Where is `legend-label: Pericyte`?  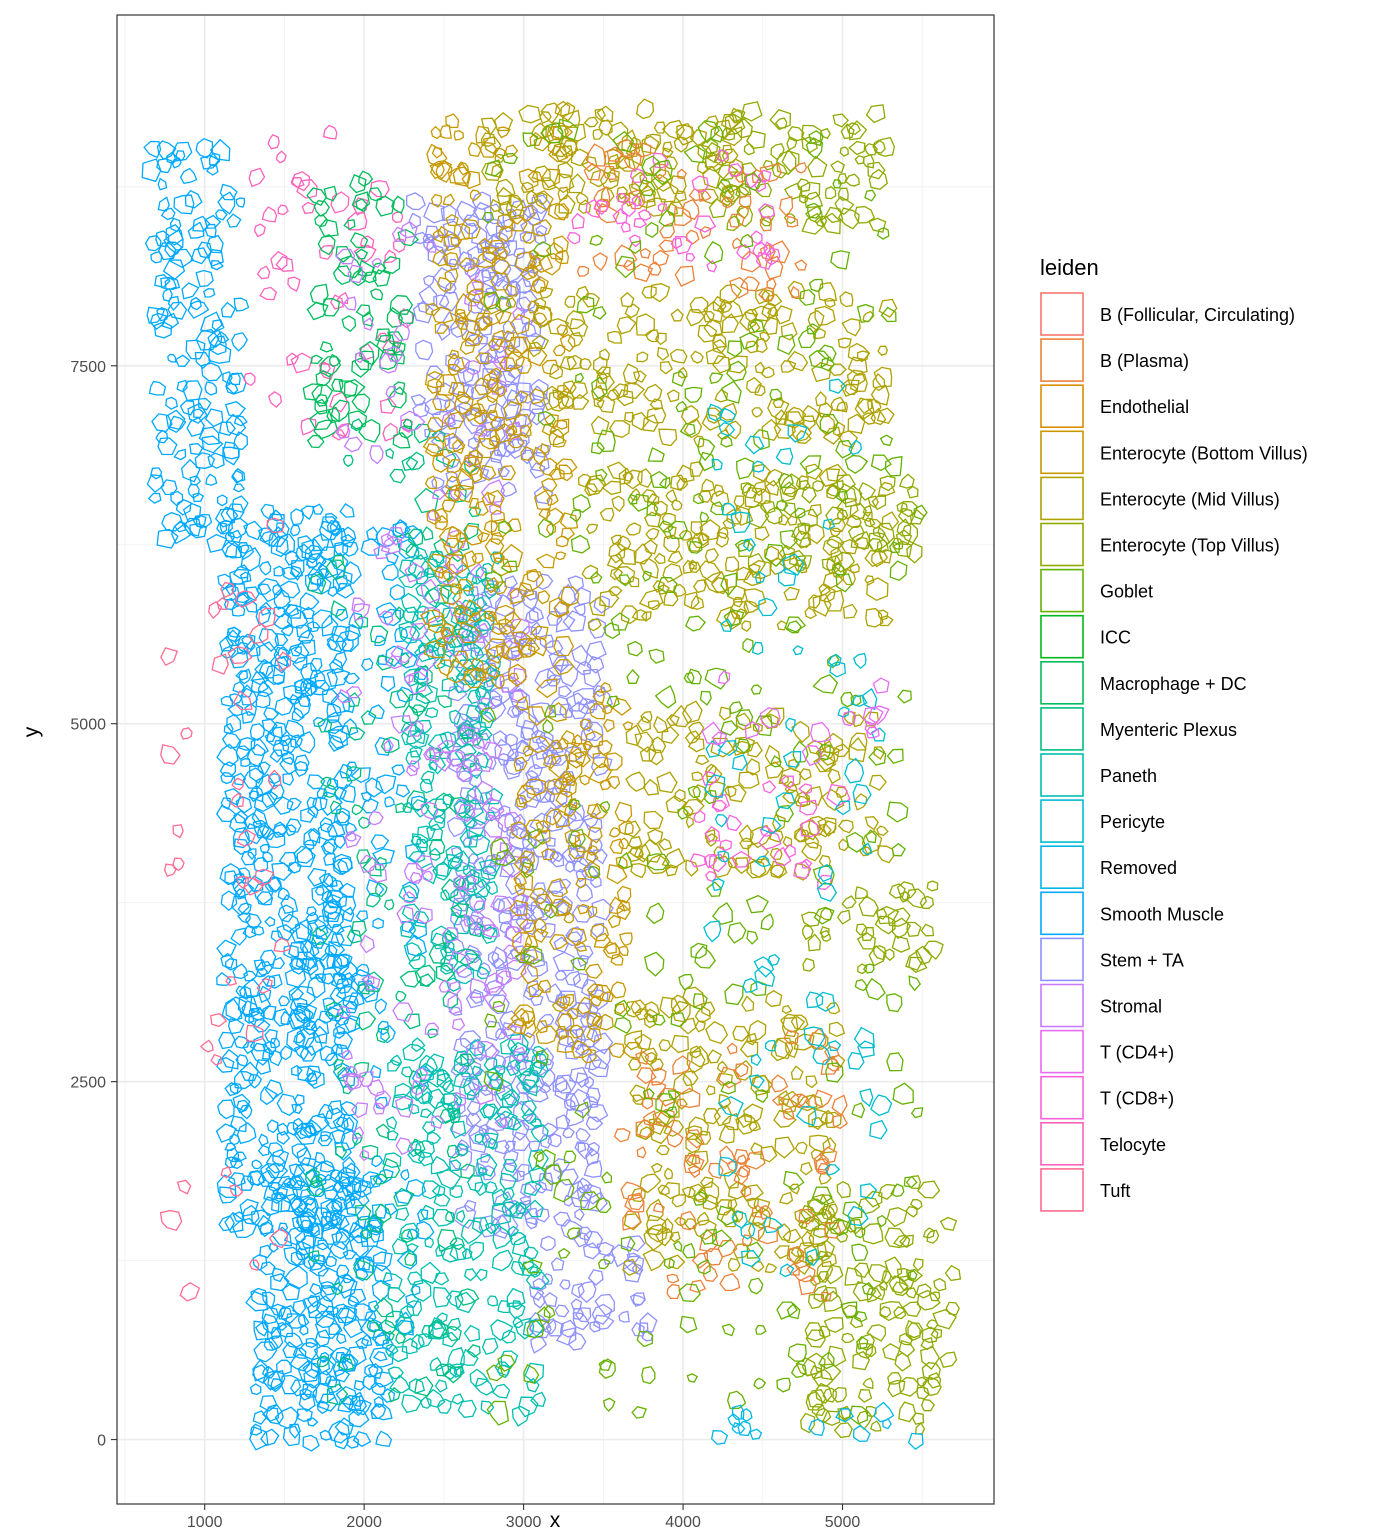
legend-label: Pericyte is located at coordinates (1132, 822).